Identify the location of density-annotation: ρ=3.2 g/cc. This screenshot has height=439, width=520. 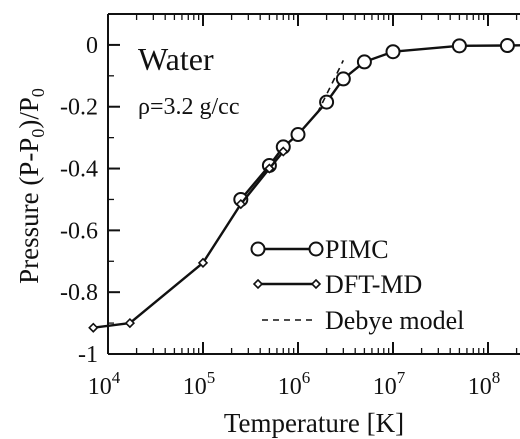
(188, 107).